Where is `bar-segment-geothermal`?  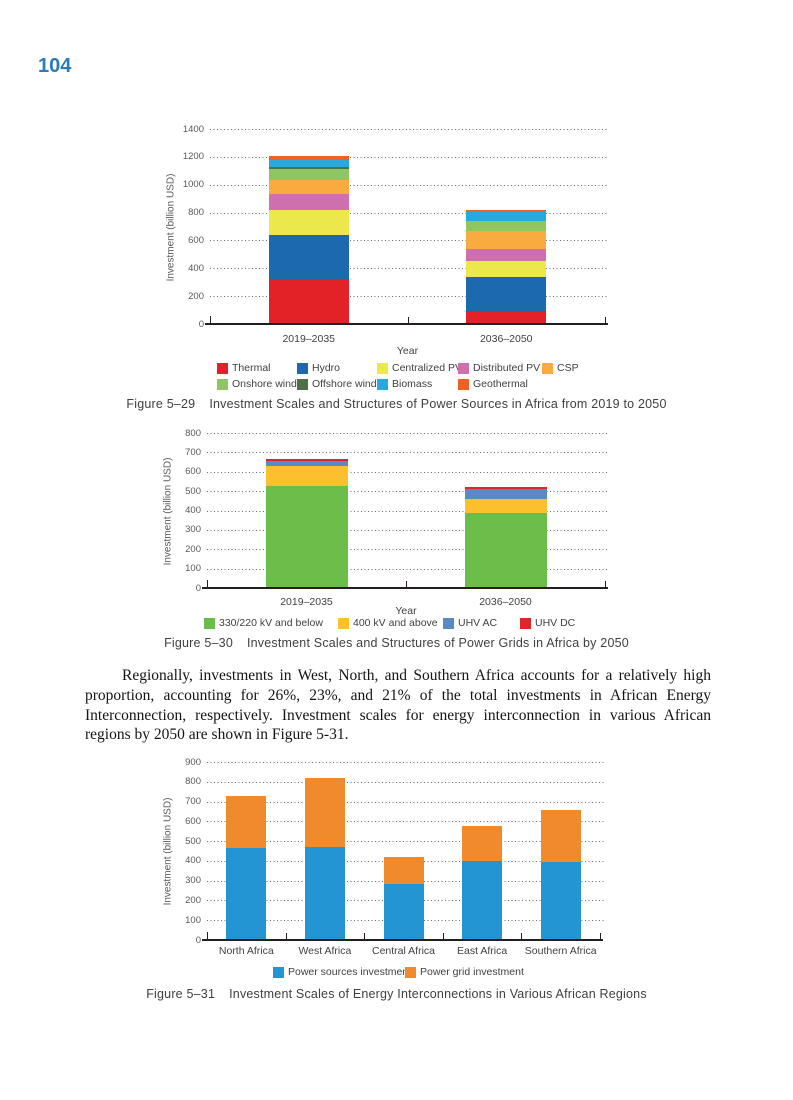 bar-segment-geothermal is located at coordinates (506, 210).